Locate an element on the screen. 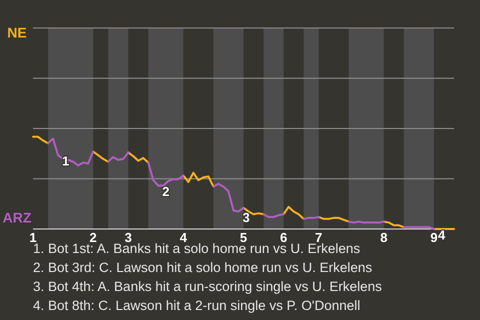 Image resolution: width=480 pixels, height=320 pixels. annotation: 3 is located at coordinates (246, 217).